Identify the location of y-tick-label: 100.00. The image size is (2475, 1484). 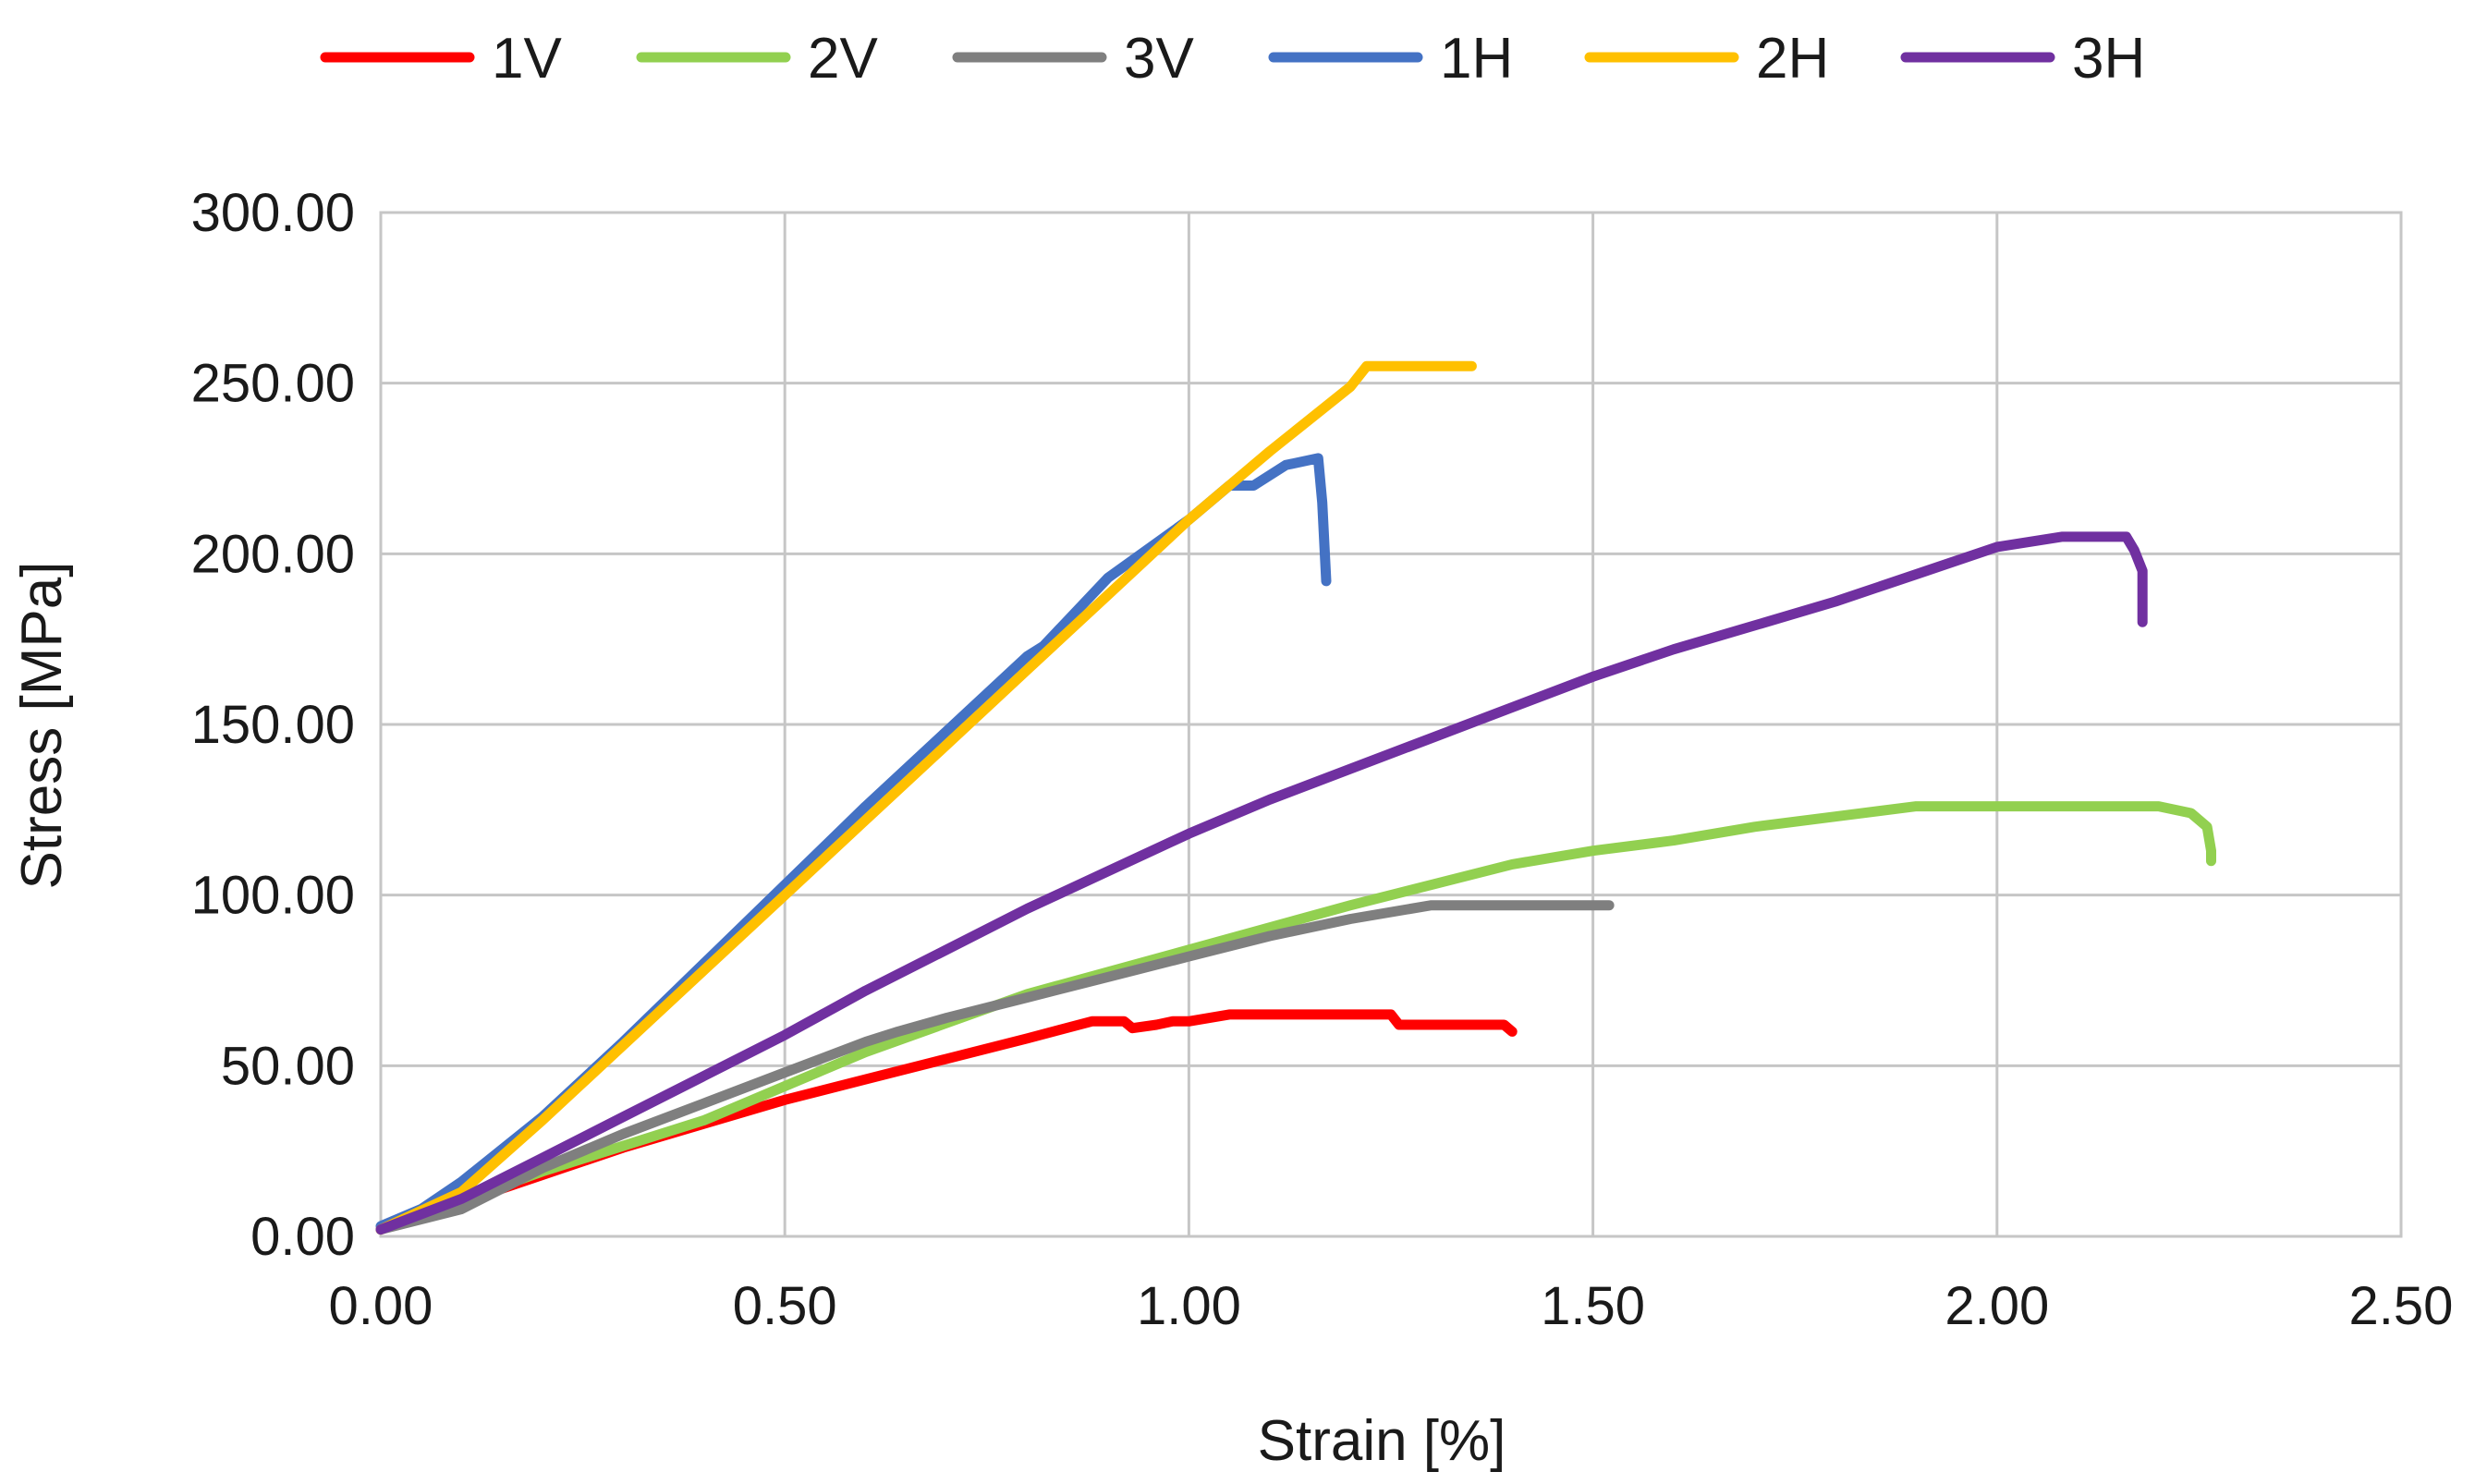
(273, 896).